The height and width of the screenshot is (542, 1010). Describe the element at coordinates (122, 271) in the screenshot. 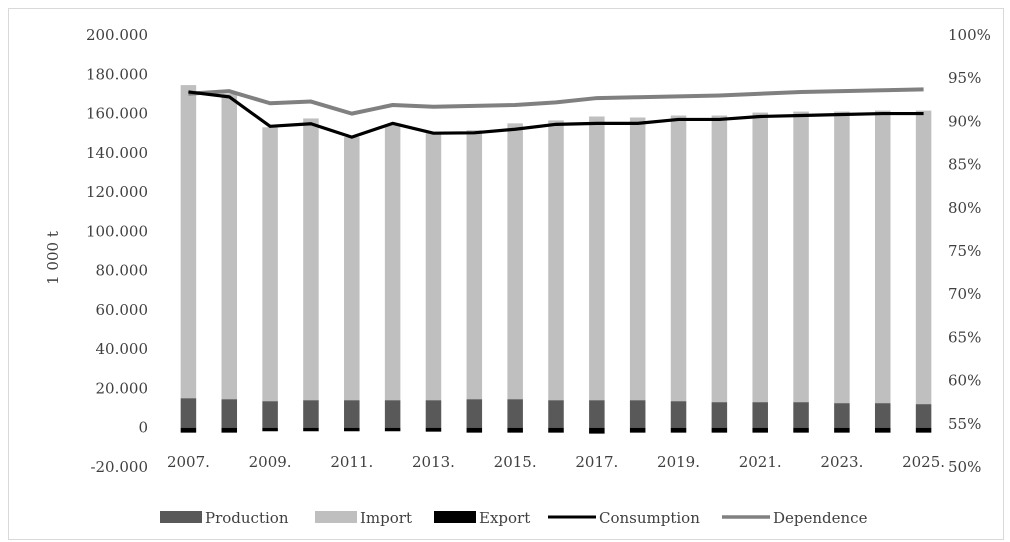

I see `y-tick-label: 80.000` at that location.